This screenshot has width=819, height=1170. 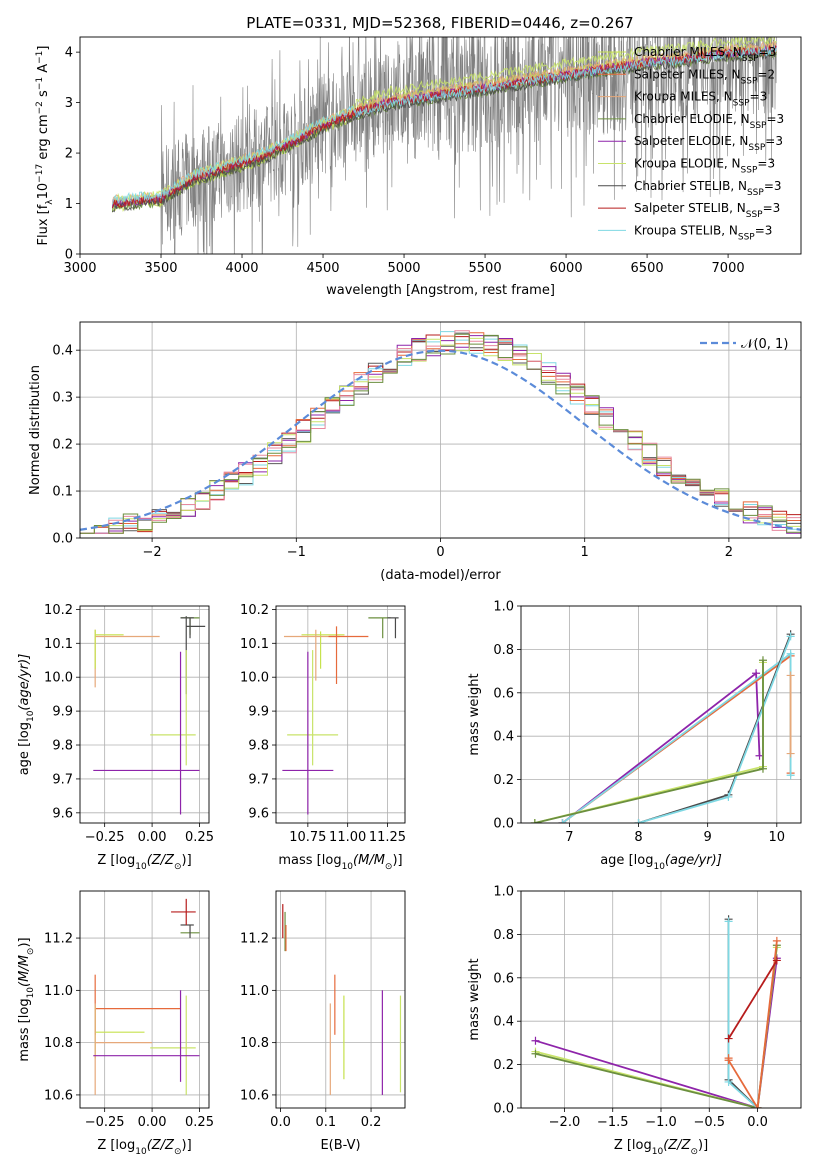 I want to click on x-tick-label: −1.0, so click(x=661, y=1122).